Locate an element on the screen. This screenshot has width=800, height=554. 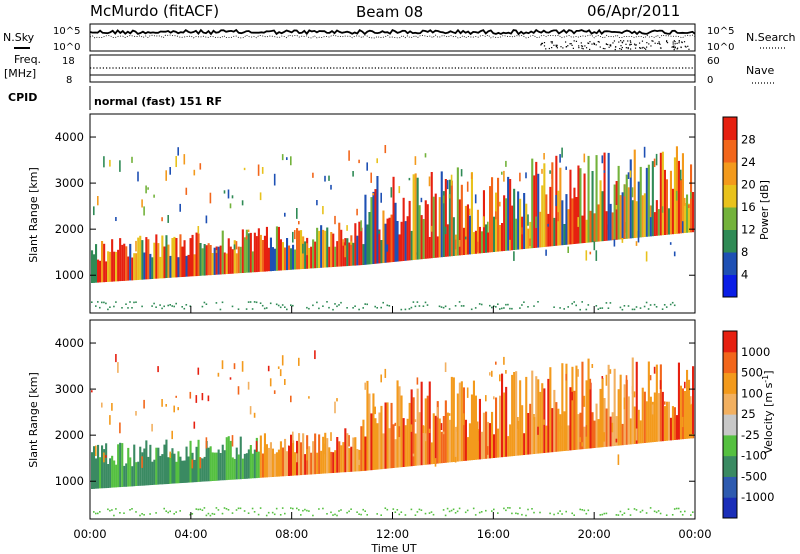
power-colorbar: 28 24 20 16 12 8 4 is located at coordinates (739, 207).